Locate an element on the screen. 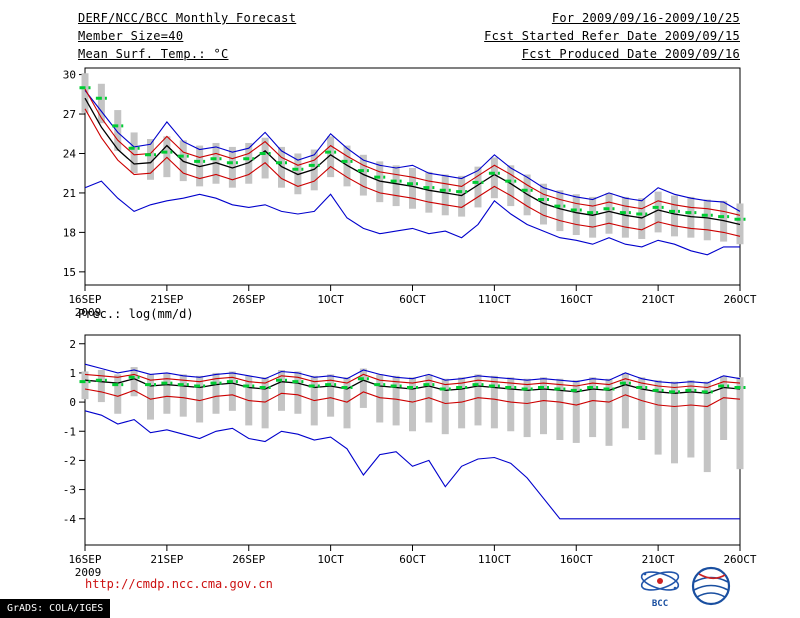  ensemble-median is located at coordinates (412, 384).